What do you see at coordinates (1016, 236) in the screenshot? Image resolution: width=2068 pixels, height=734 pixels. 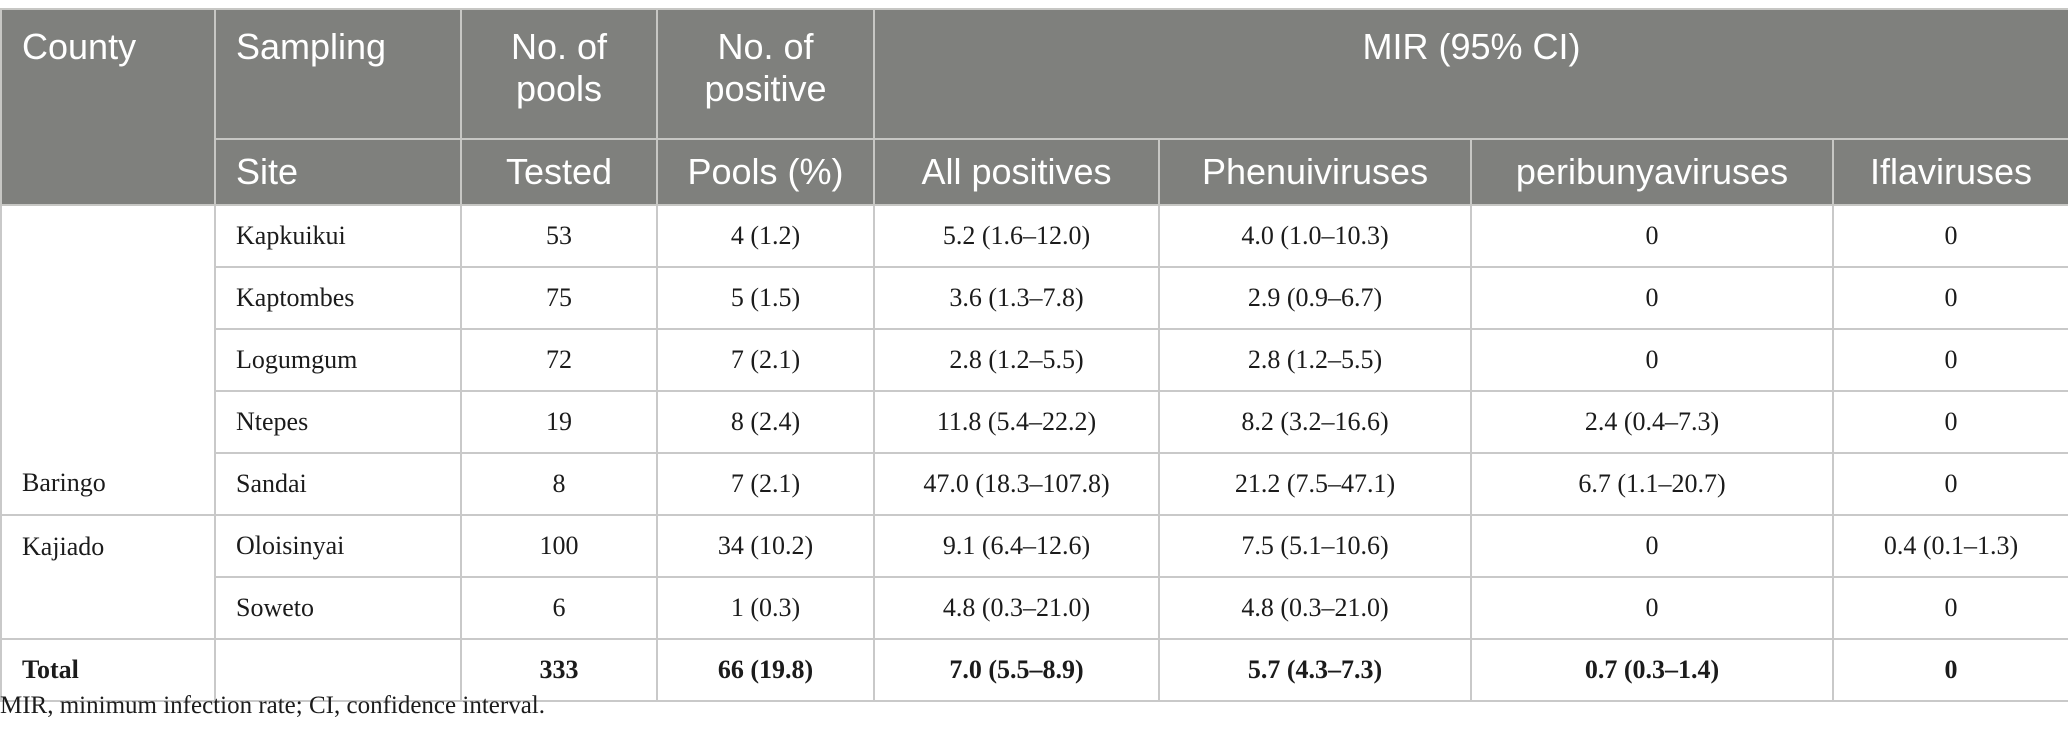 I see `all-positives-cell: 5.2 (1.6–12.0)` at bounding box center [1016, 236].